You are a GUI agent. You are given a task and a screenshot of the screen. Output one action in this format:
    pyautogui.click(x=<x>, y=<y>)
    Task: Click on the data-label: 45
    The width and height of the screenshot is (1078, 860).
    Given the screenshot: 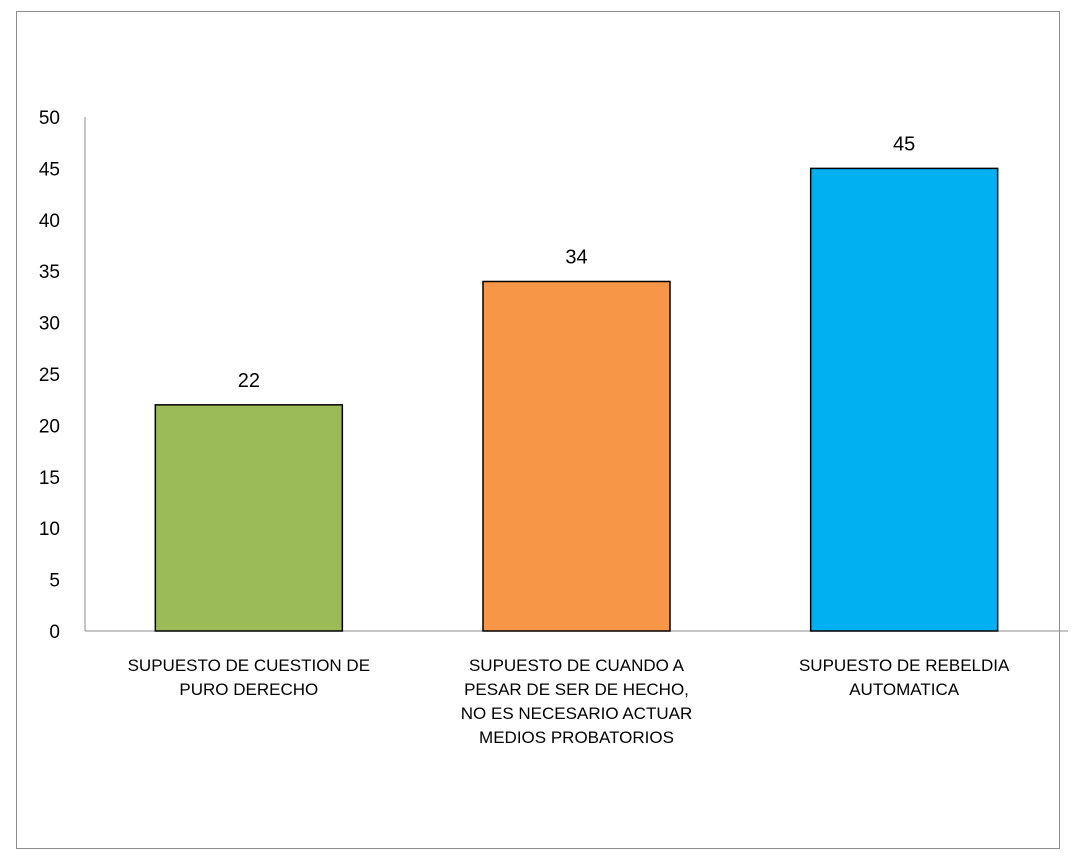 What is the action you would take?
    pyautogui.click(x=904, y=144)
    